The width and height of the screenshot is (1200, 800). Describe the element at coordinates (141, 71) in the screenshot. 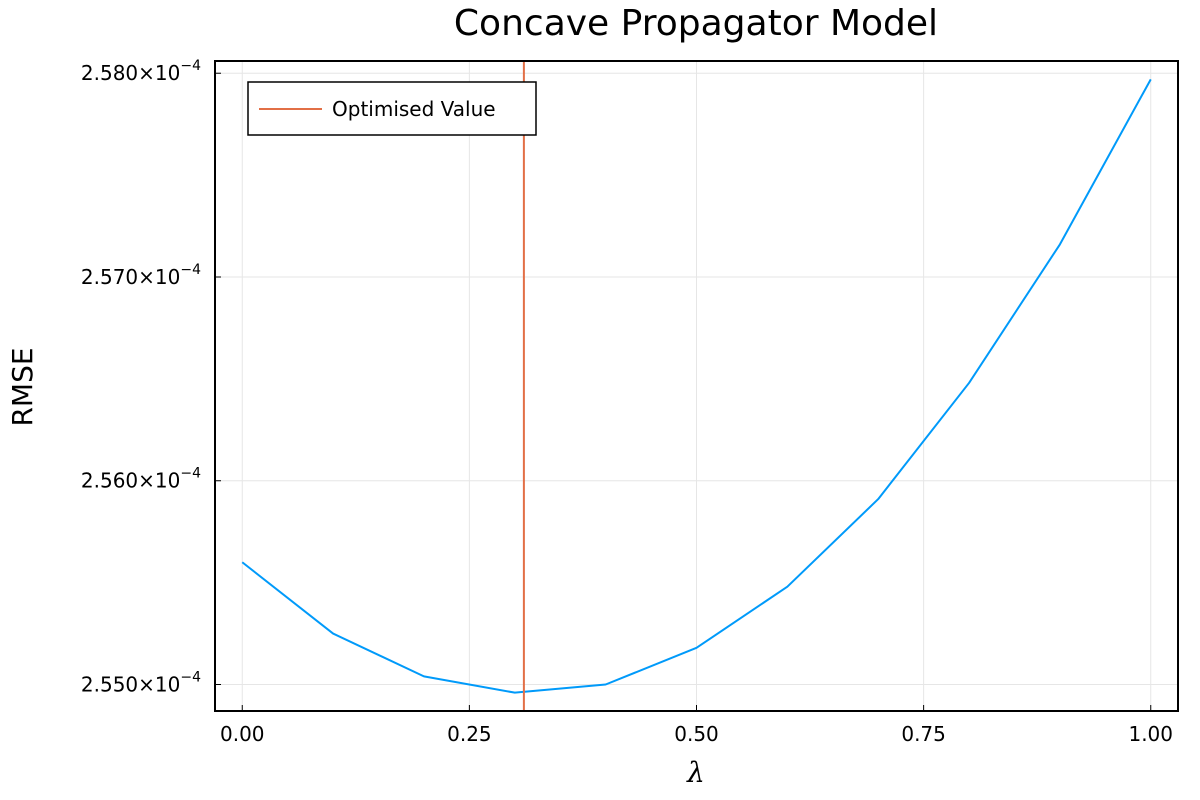

I see `y-tick-label: 2.580×10⁻⁴` at that location.